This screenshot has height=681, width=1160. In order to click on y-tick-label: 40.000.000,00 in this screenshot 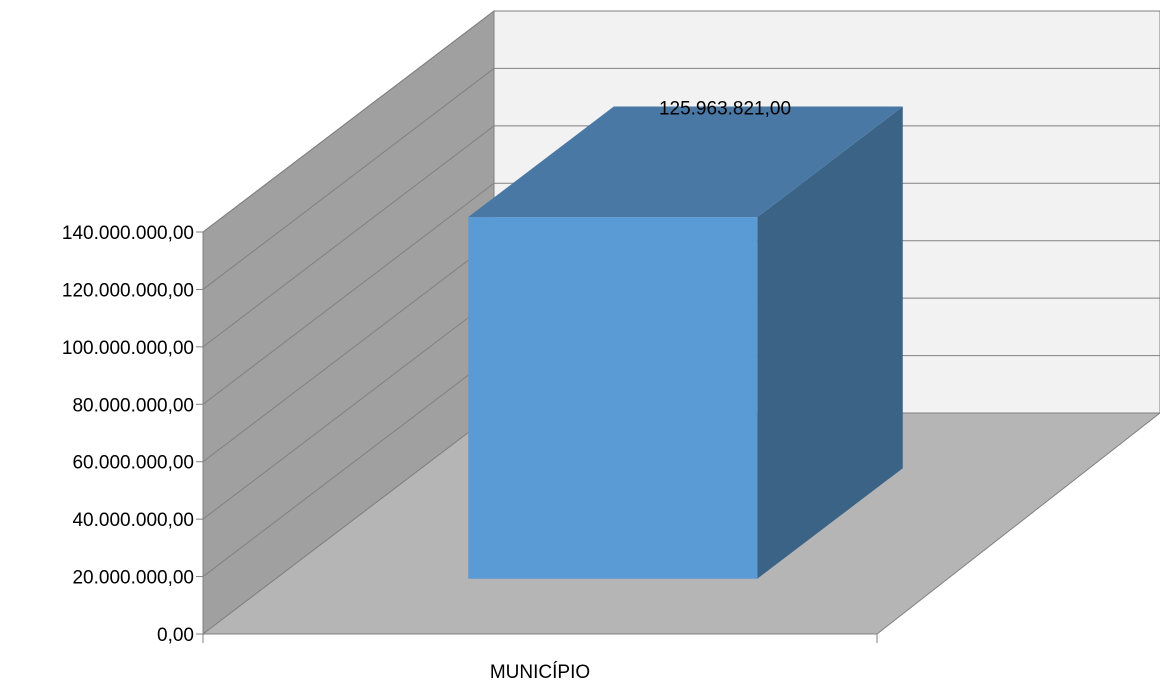, I will do `click(133, 520)`.